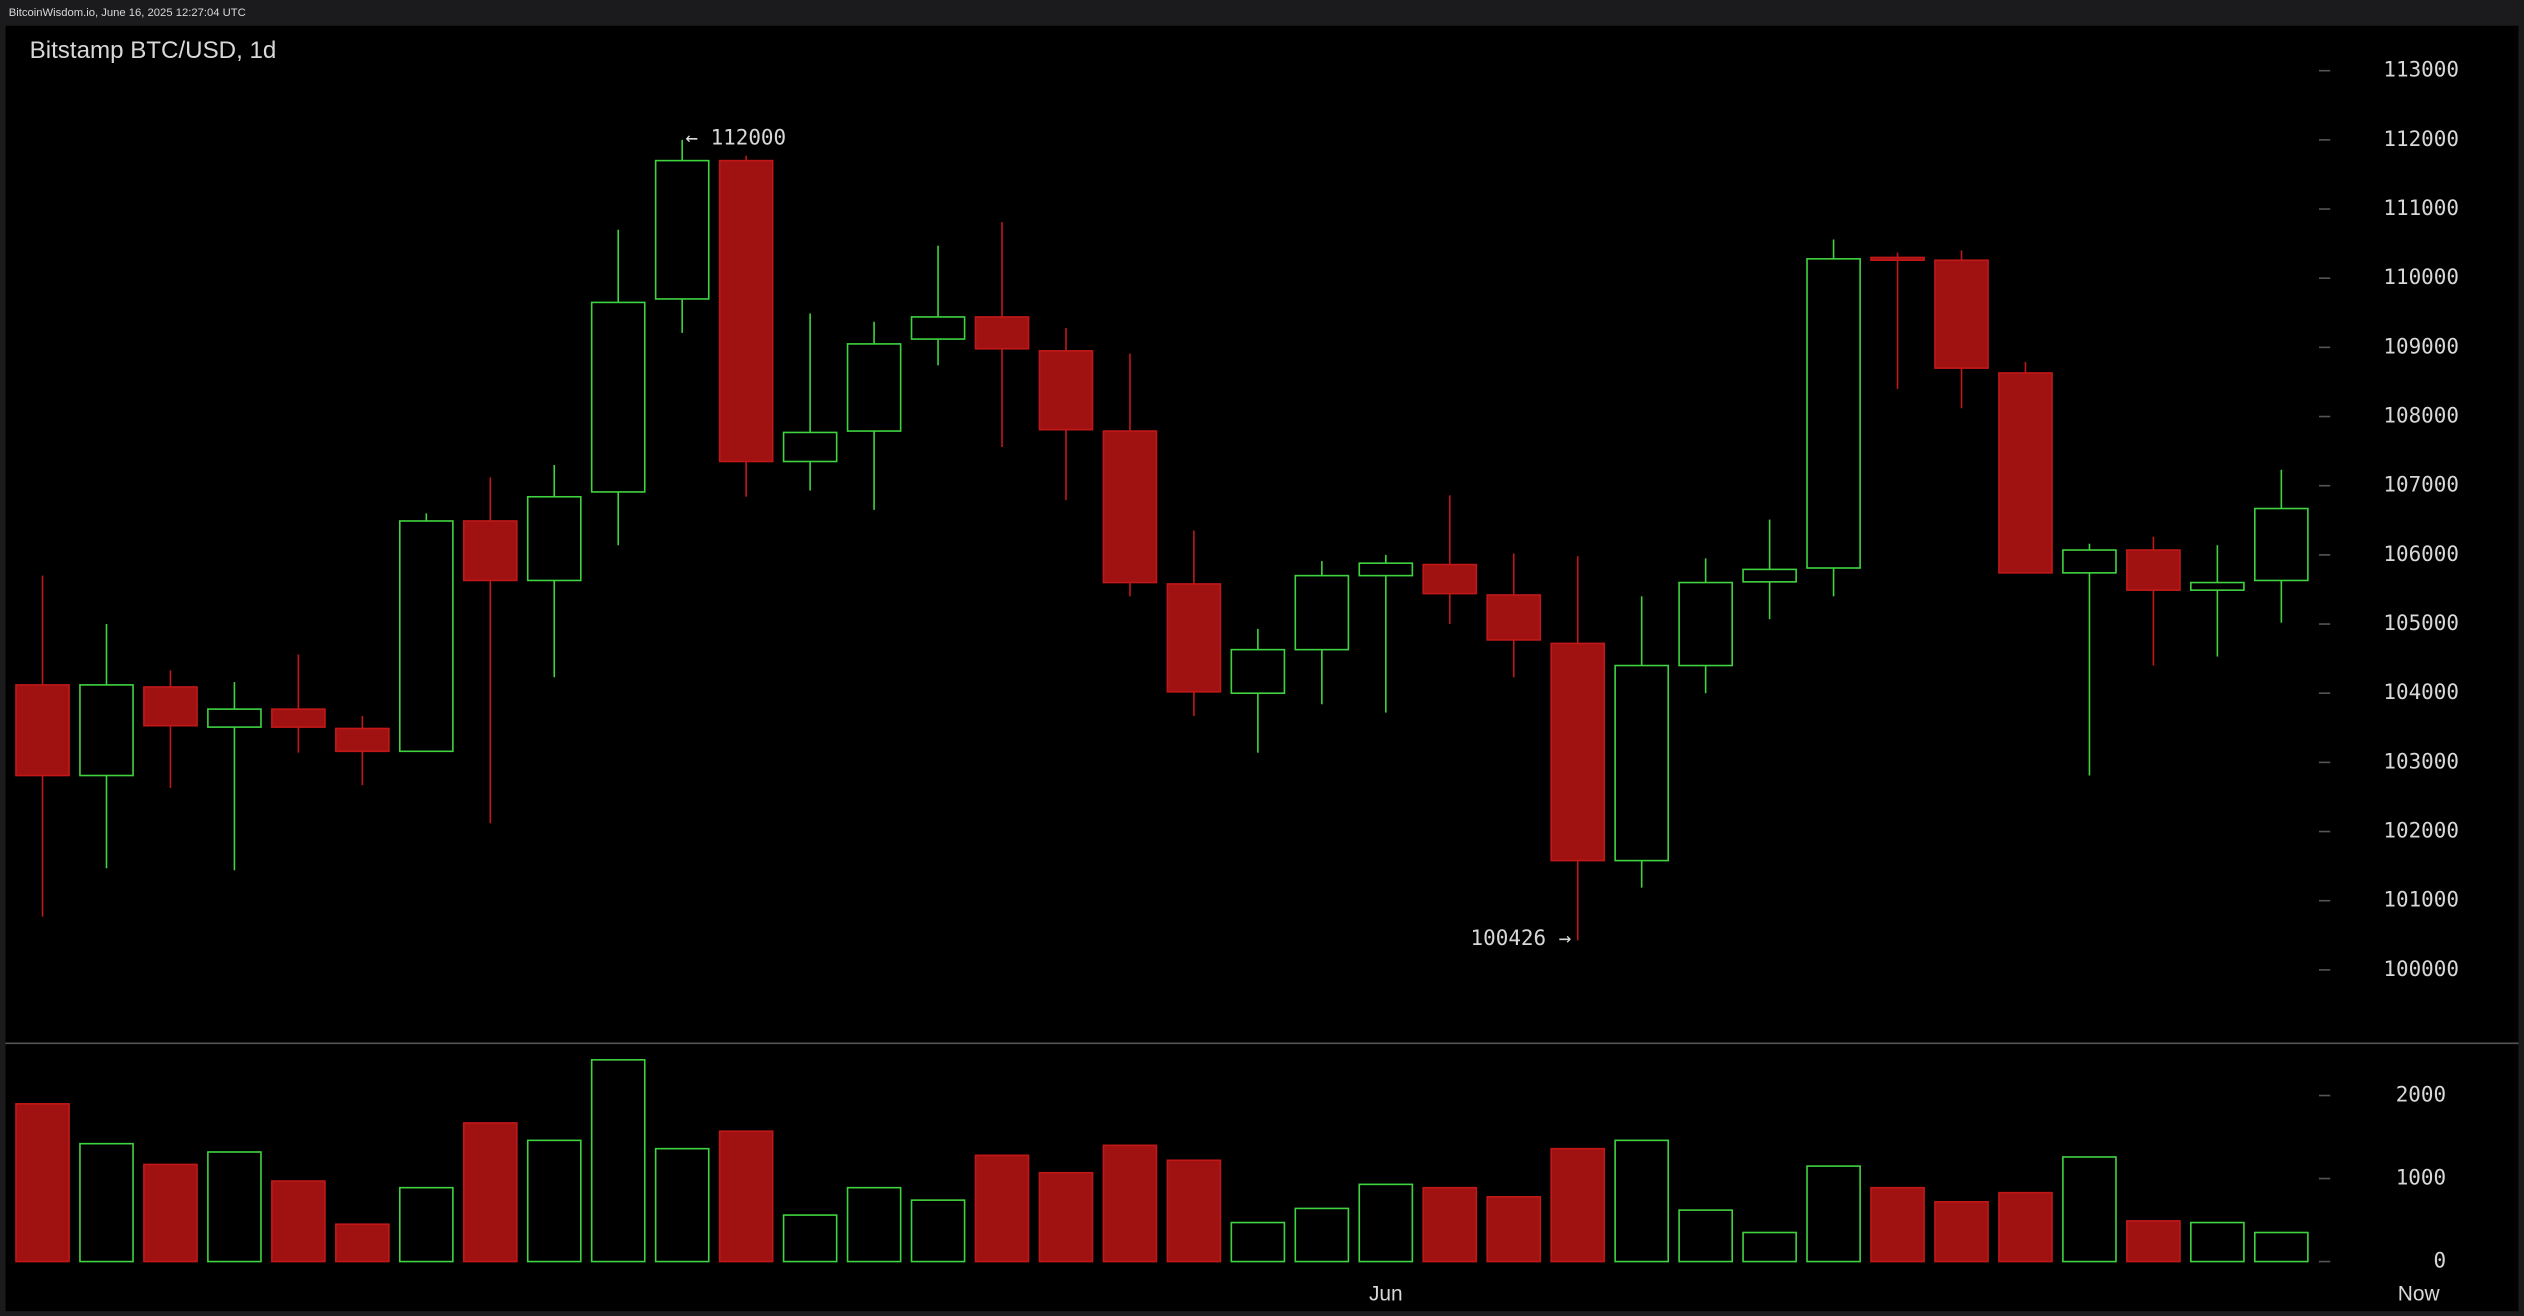 This screenshot has height=1316, width=2524. I want to click on y-tick-label: 112000, so click(2421, 139).